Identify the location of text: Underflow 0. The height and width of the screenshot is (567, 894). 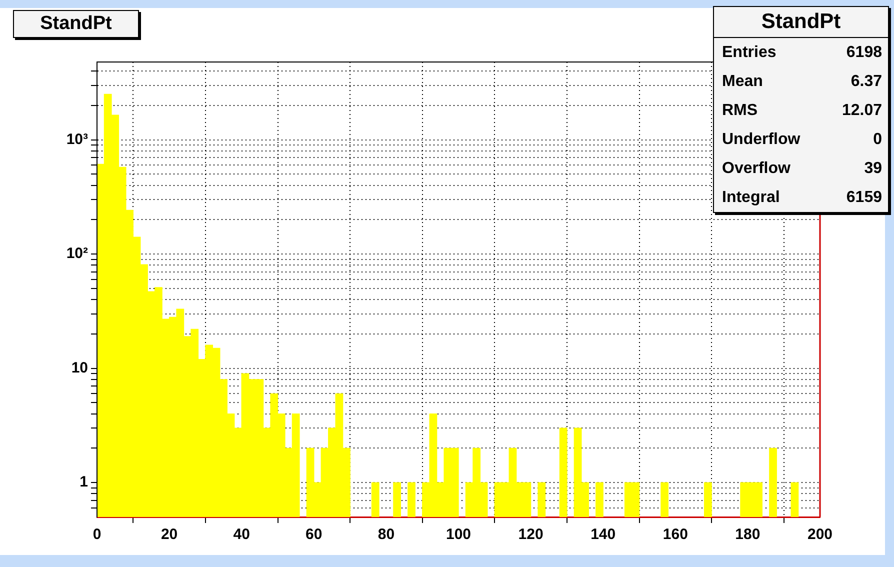
(802, 139).